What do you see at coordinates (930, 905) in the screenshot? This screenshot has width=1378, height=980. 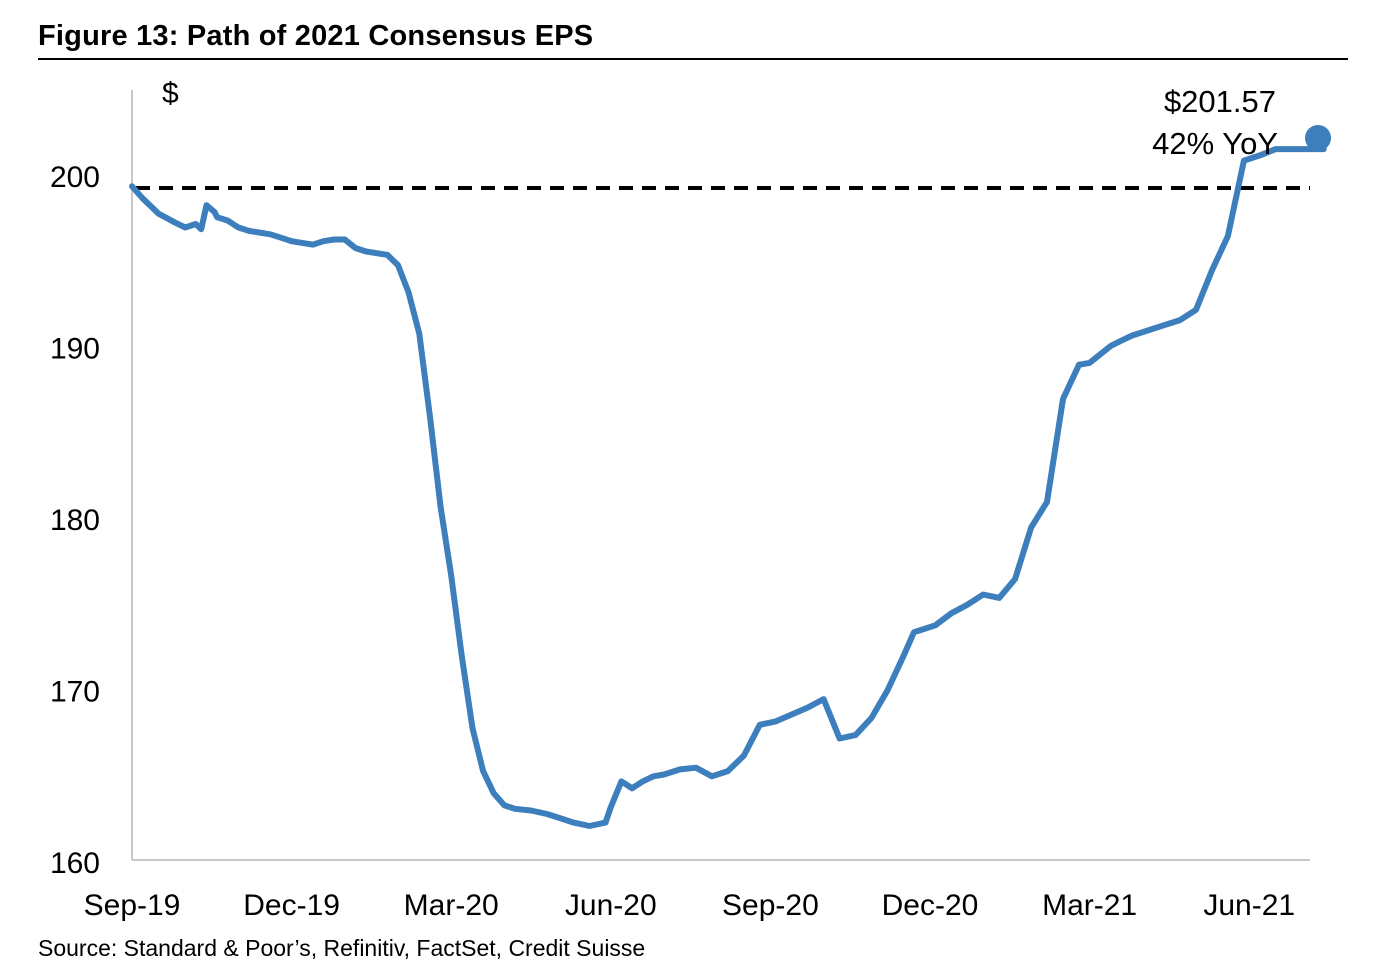 I see `x-tick-label: Dec-20` at bounding box center [930, 905].